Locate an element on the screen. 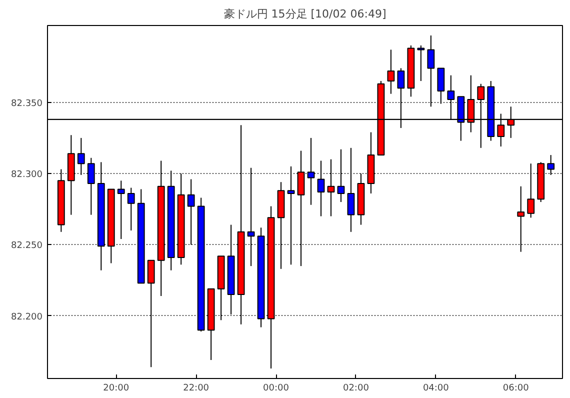 The image size is (570, 398). x-tick-label: 20:00 is located at coordinates (116, 389).